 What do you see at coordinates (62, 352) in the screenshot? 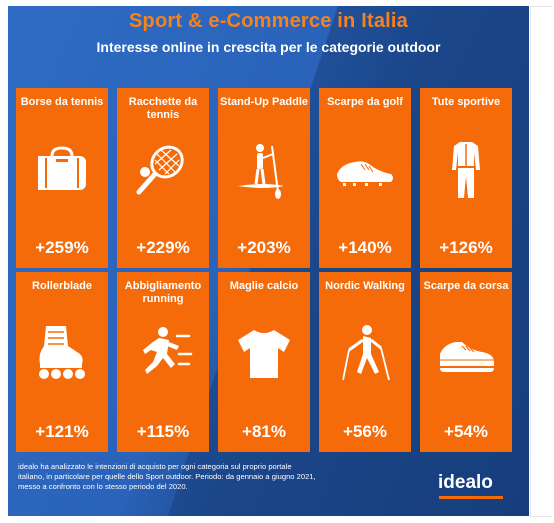
I see `inline-skate-icon` at bounding box center [62, 352].